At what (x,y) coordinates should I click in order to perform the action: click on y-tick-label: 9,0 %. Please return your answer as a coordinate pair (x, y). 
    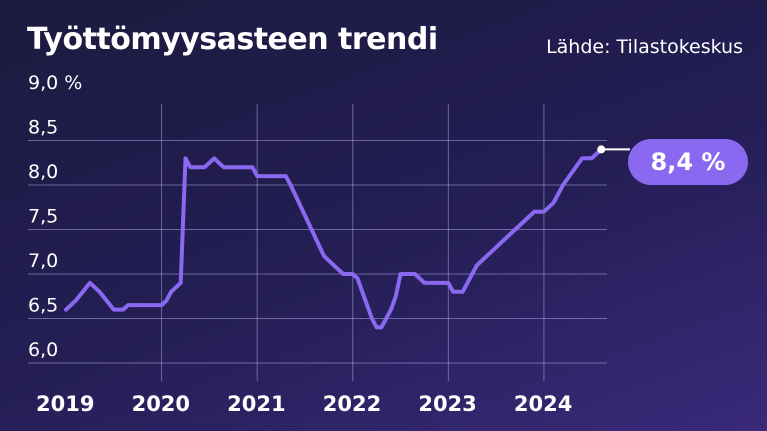
    Looking at the image, I should click on (55, 83).